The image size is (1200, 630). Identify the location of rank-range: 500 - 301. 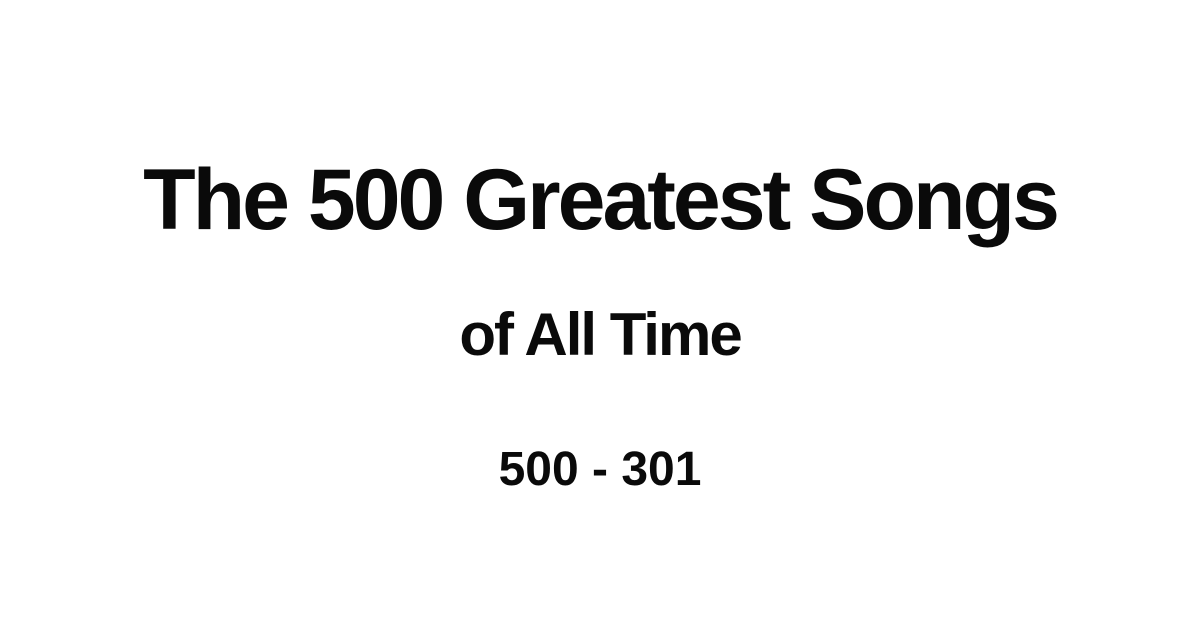
(600, 469).